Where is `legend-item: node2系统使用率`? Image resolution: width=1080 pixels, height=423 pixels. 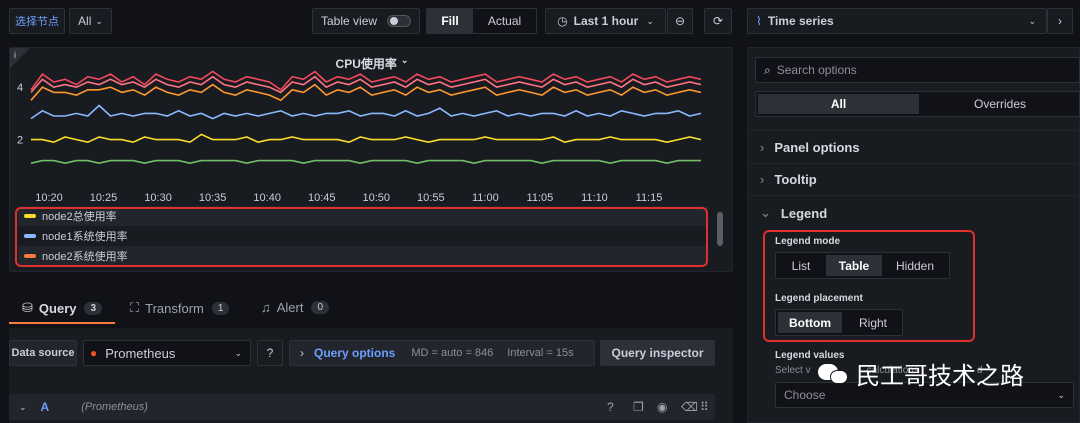 legend-item: node2系统使用率 is located at coordinates (363, 256).